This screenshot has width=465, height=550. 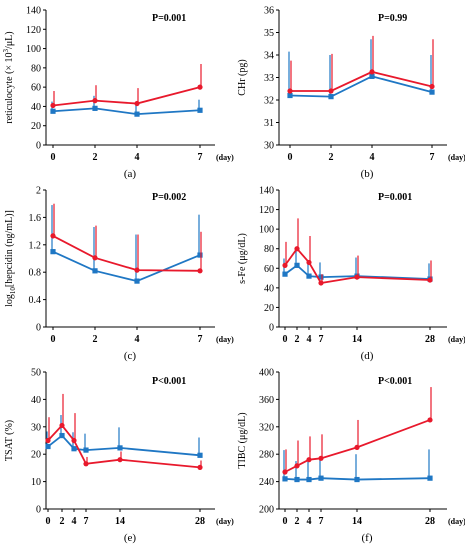 I want to click on y-tick-label: 100, so click(x=33, y=49).